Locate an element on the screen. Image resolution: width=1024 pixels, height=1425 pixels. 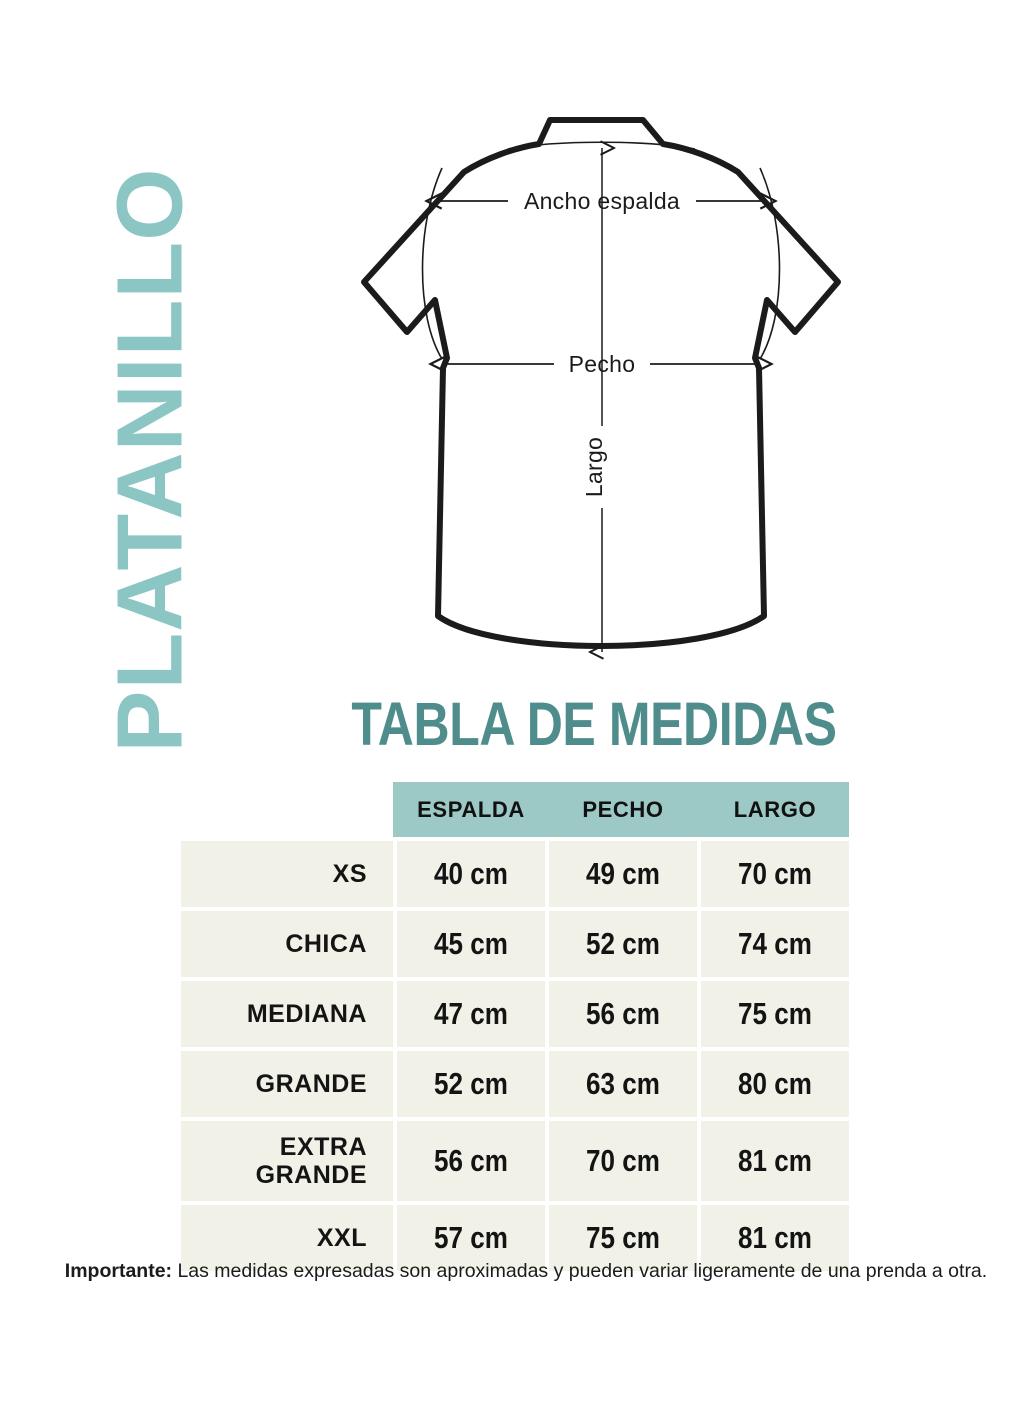
value-pecho: 70 cm is located at coordinates (623, 1161).